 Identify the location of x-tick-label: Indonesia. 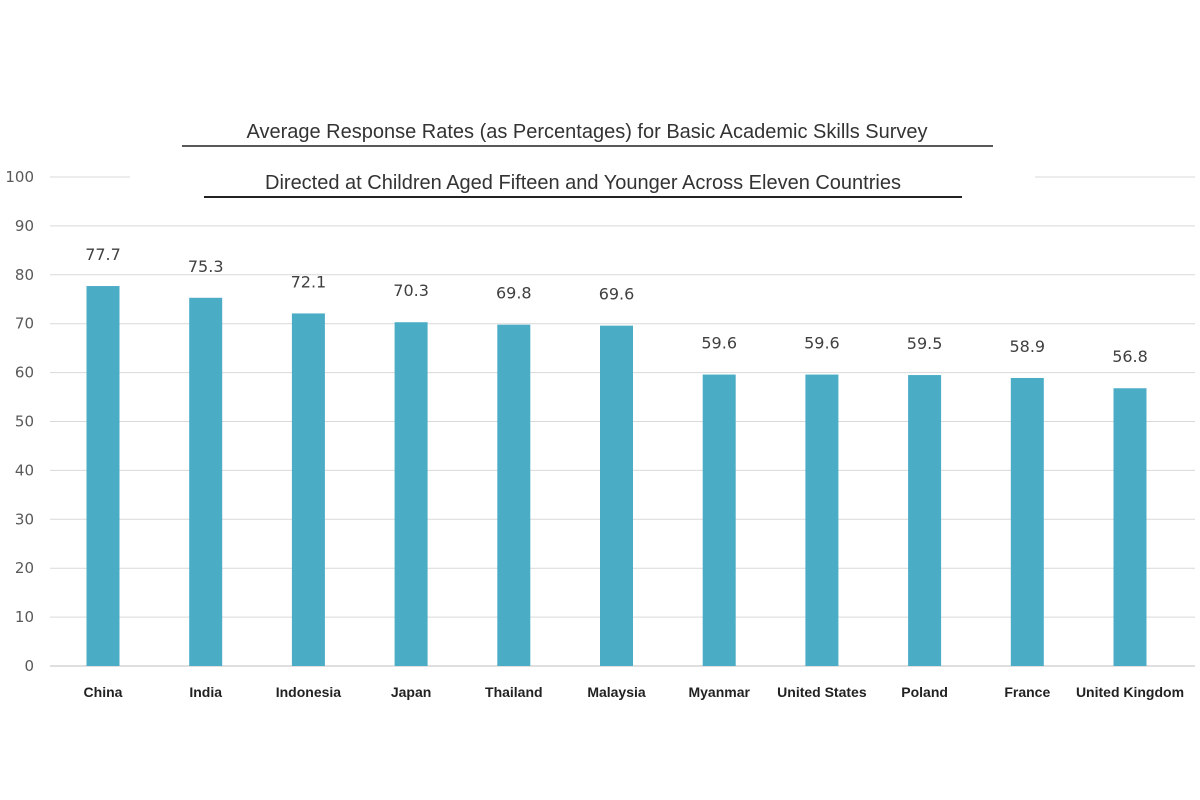
(309, 692).